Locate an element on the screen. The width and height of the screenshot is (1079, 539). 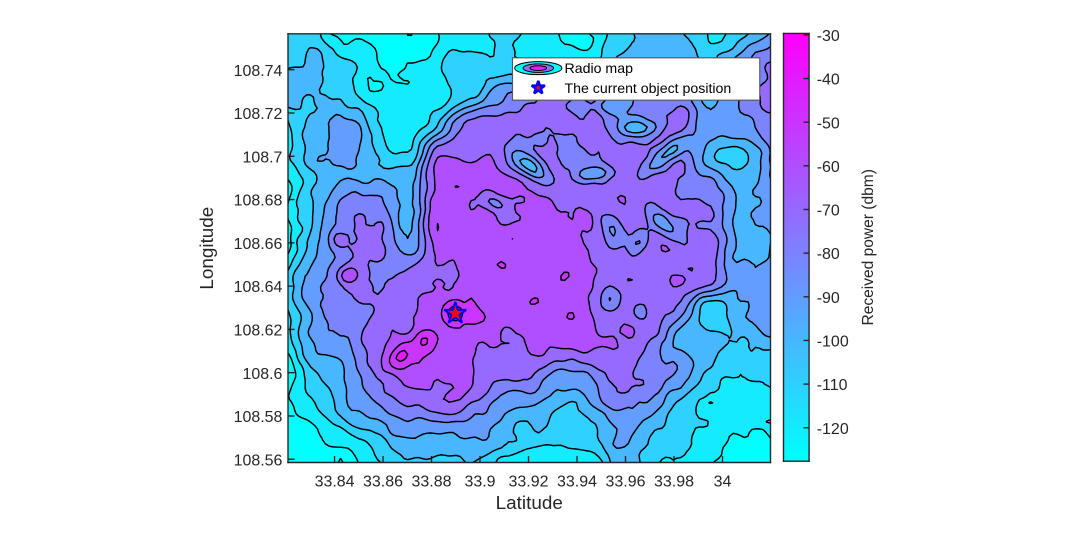
svg-text: -120 is located at coordinates (833, 429).